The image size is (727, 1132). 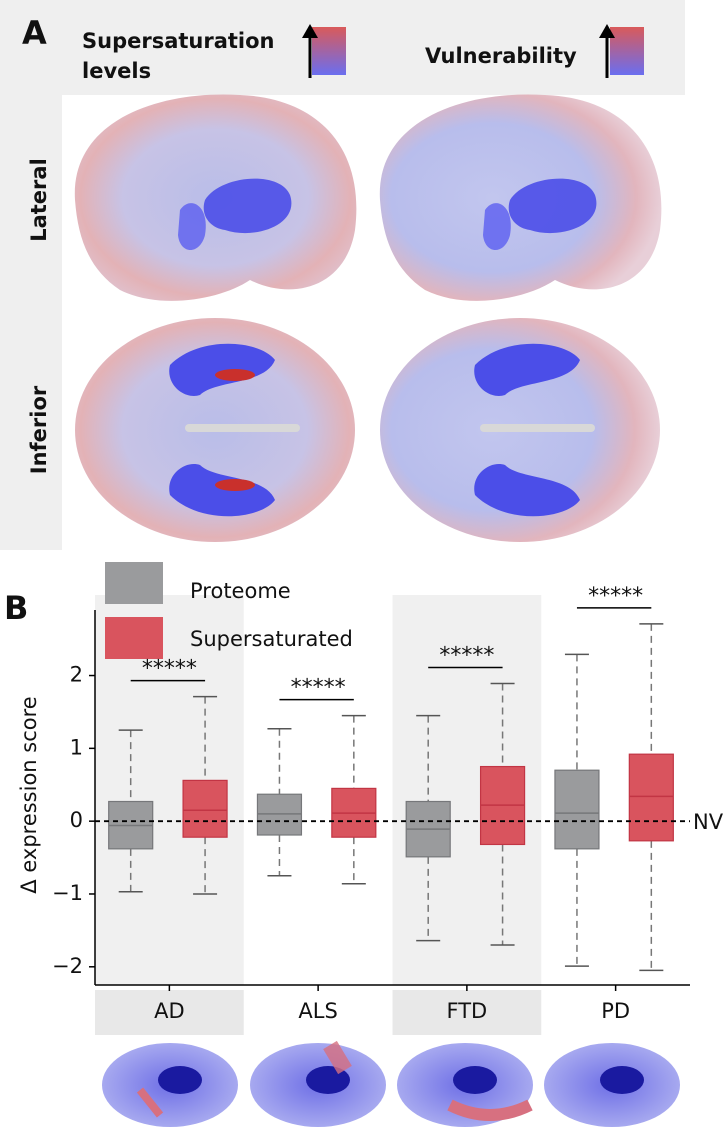 I want to click on reference-label: NV, so click(x=708, y=822).